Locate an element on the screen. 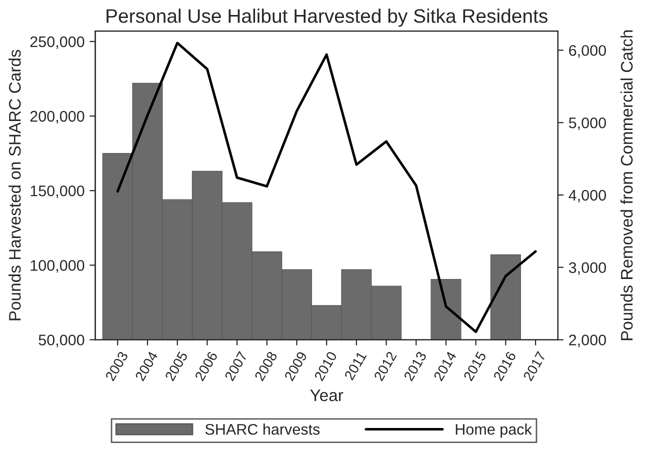 The width and height of the screenshot is (648, 450). chart-title: Personal Use Halibut Harvested by Sitka Residents is located at coordinates (327, 17).